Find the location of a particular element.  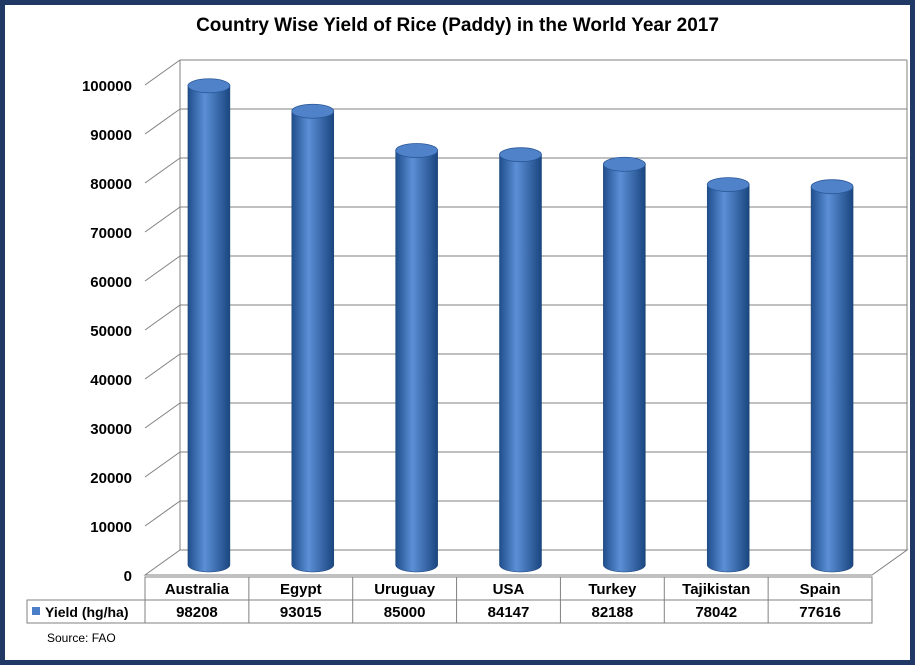

y-tick-label: 100000 is located at coordinates (107, 86).